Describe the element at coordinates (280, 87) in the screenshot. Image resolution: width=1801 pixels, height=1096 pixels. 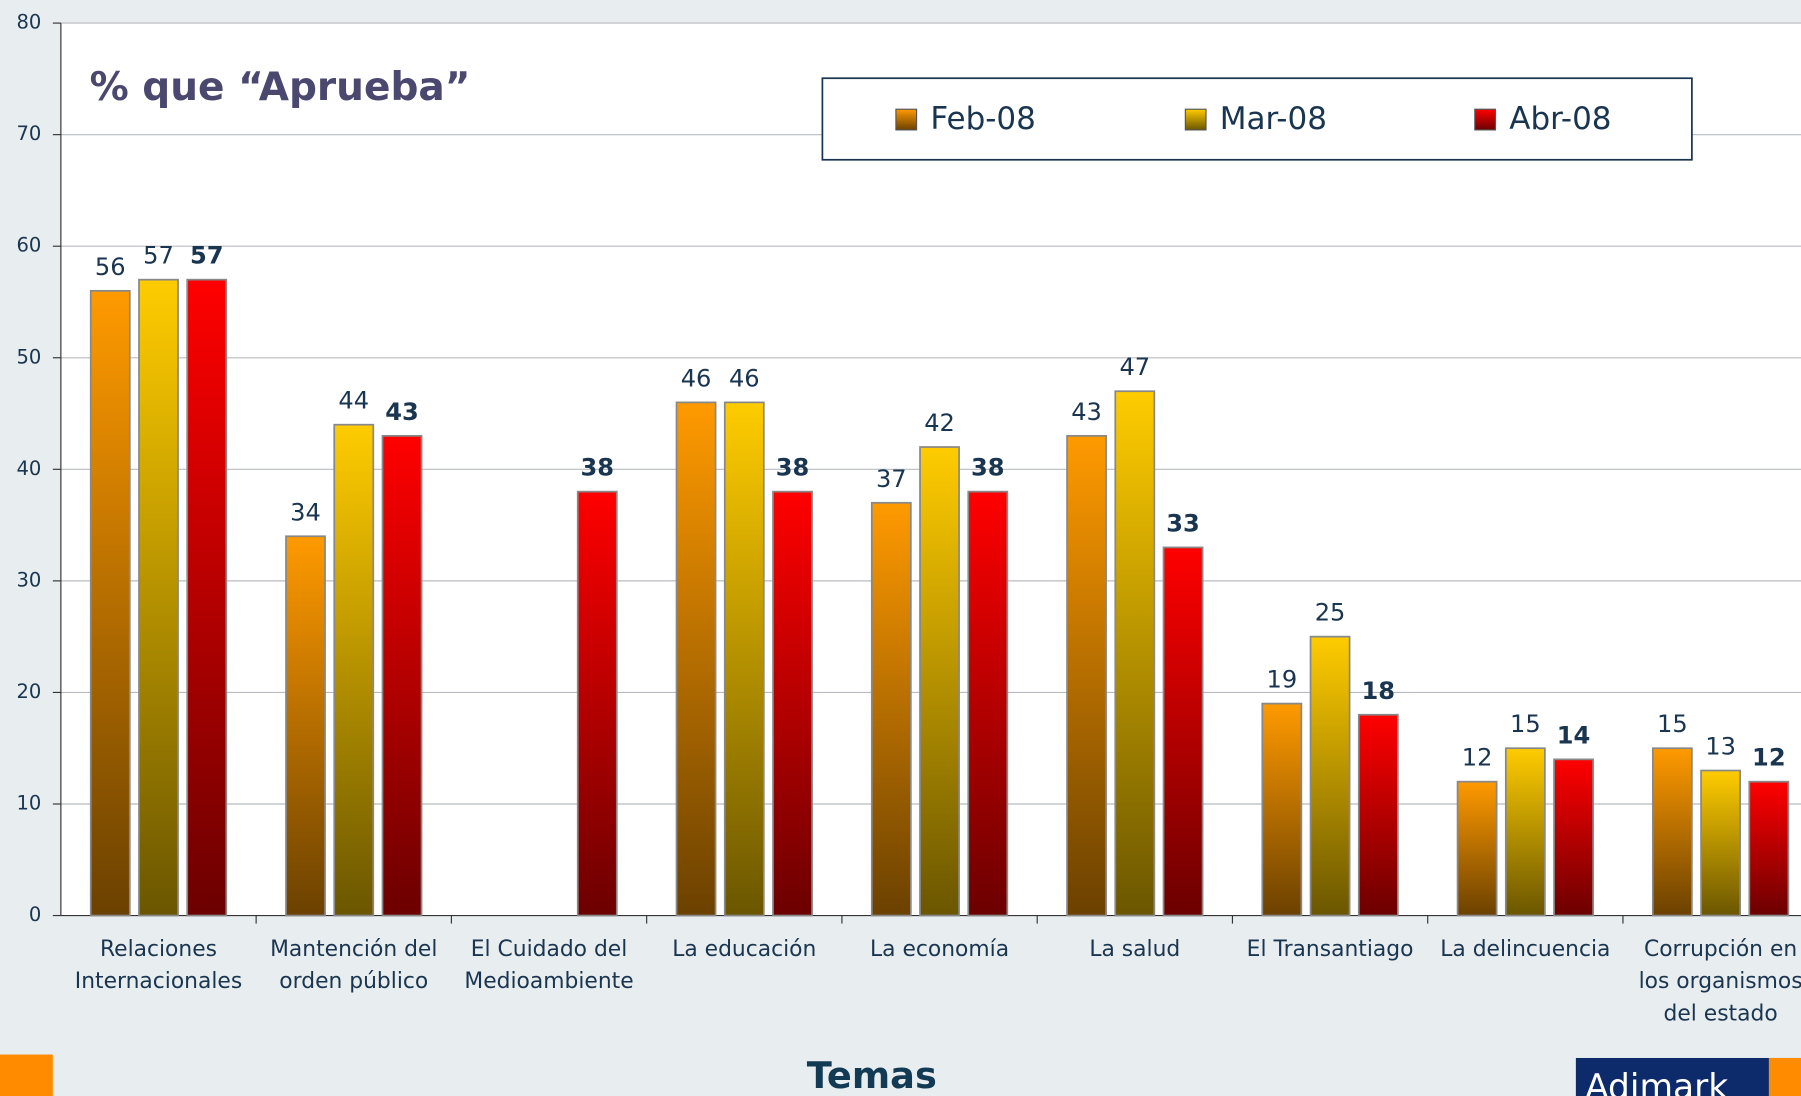
I see `chart-title: % que “Aprueba”` at that location.